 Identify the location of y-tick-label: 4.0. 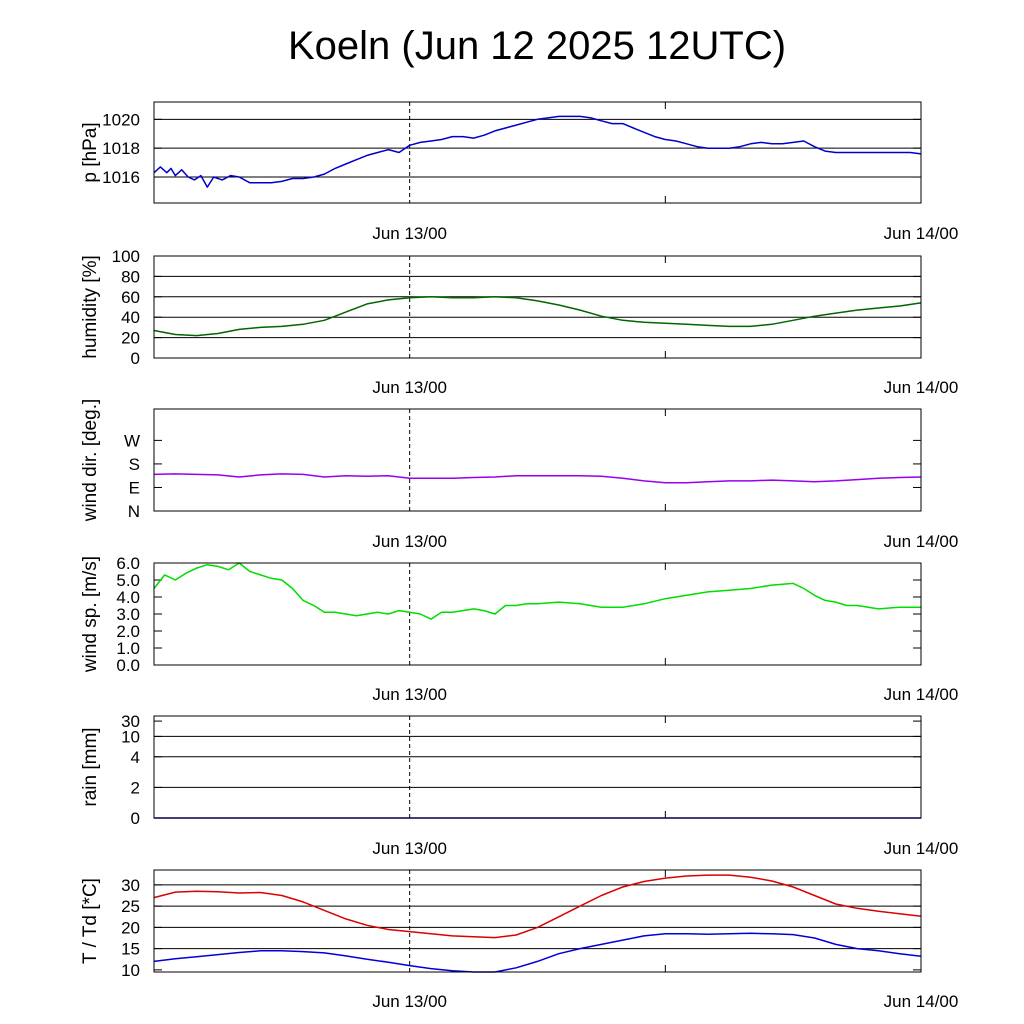
(128, 597).